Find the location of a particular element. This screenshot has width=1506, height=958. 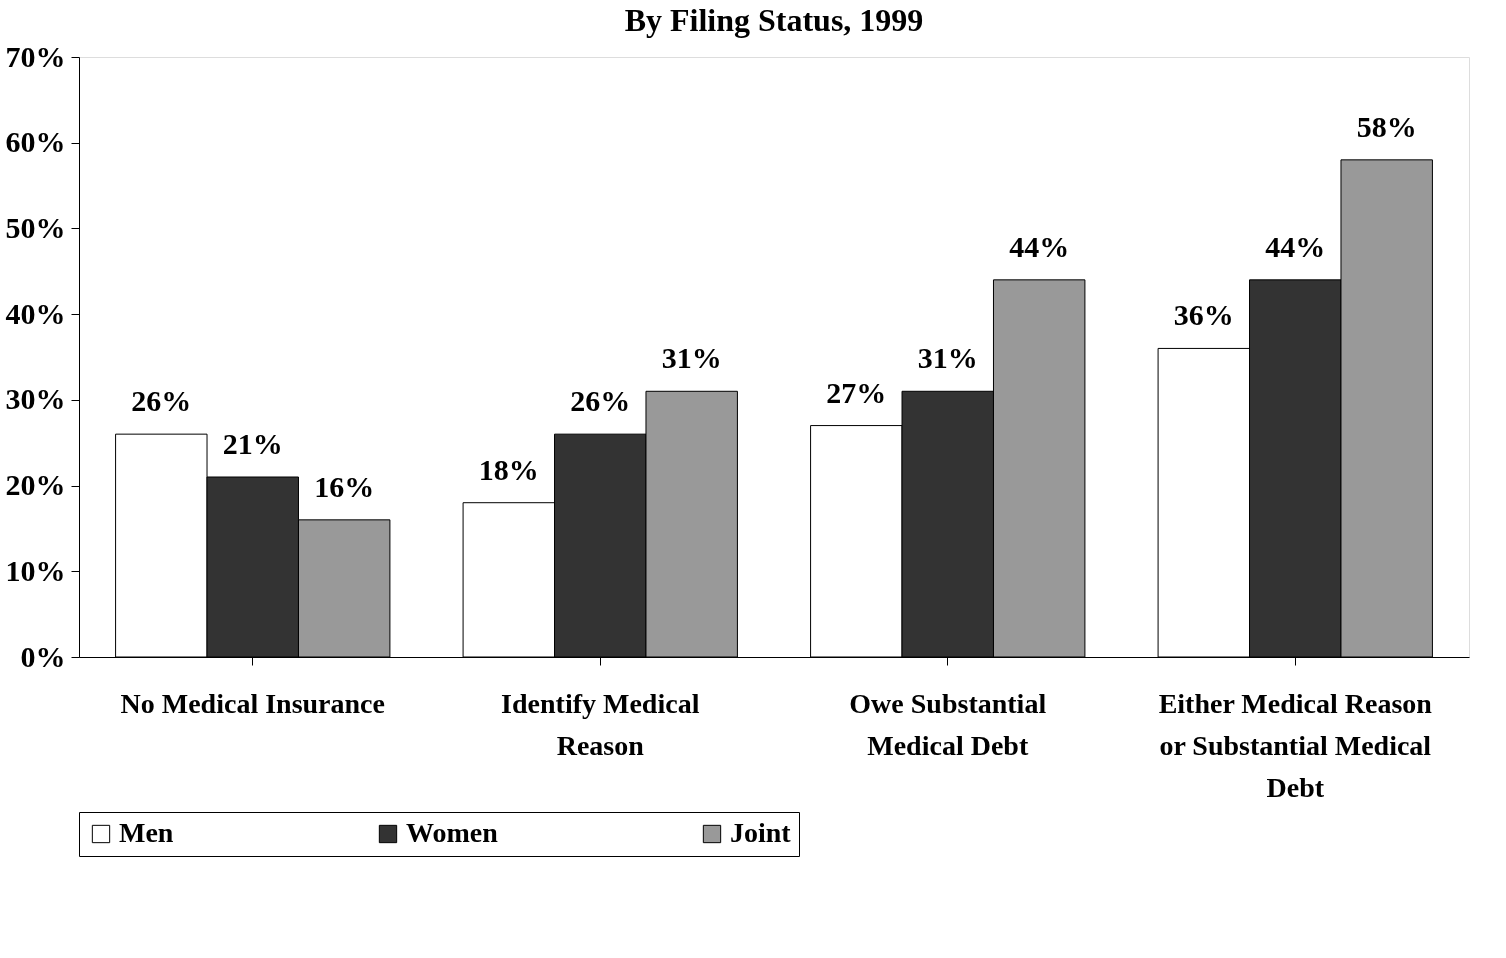

x-tick-label: Owe Substantial Medical Debt is located at coordinates (948, 724).